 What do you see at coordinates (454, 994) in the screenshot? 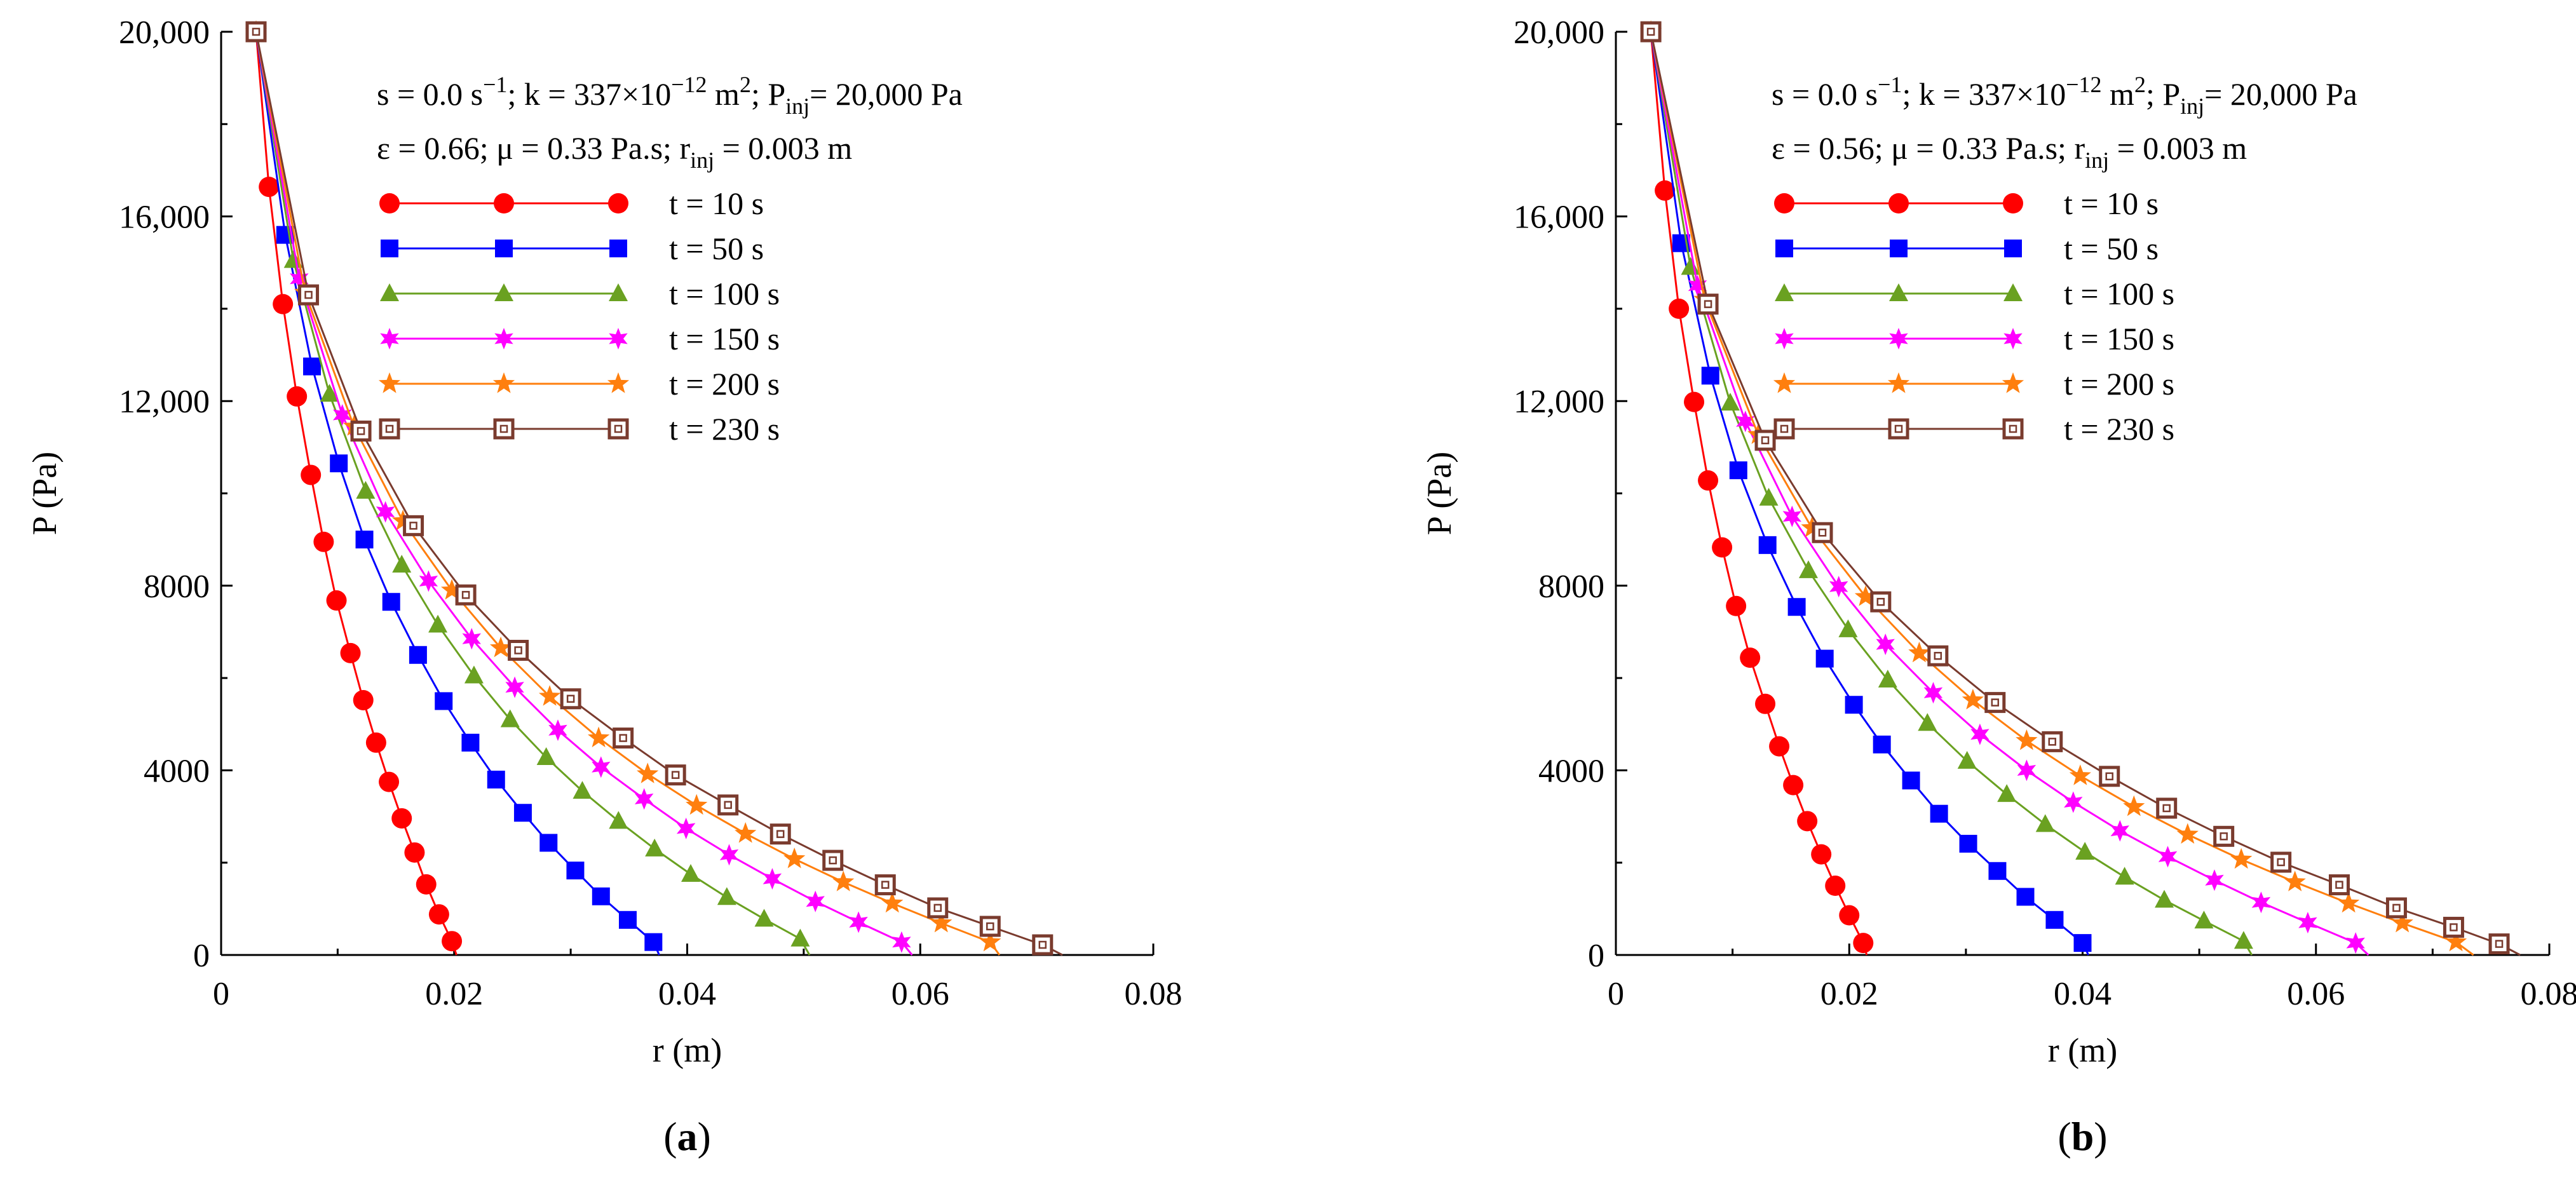
I see `x-tick-label: 0.02` at bounding box center [454, 994].